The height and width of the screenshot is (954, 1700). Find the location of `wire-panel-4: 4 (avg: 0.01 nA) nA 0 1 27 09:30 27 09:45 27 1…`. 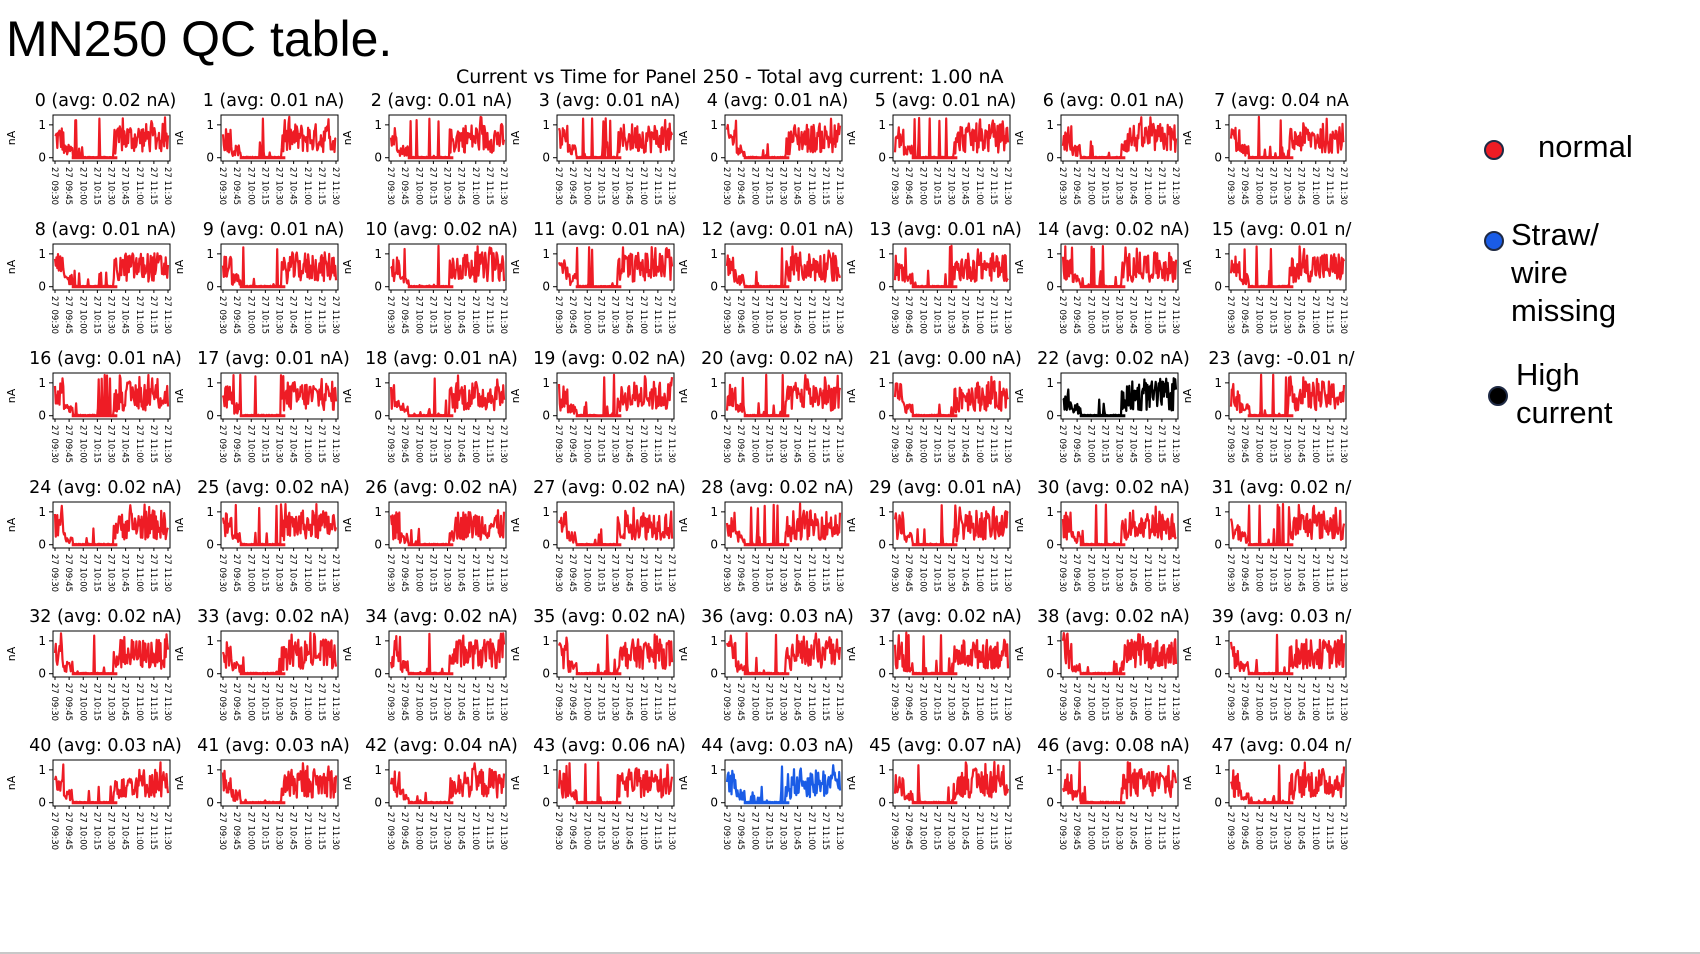

wire-panel-4: 4 (avg: 0.01 nA) nA 0 1 27 09:30 27 09:45 27 1… is located at coordinates (762, 148).